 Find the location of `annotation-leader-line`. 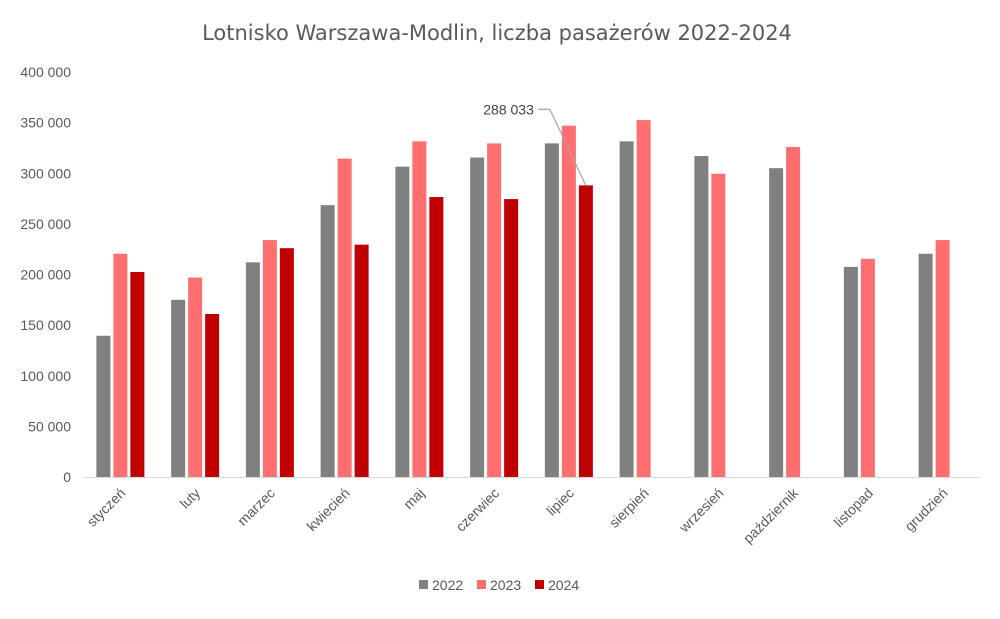

annotation-leader-line is located at coordinates (562, 147).